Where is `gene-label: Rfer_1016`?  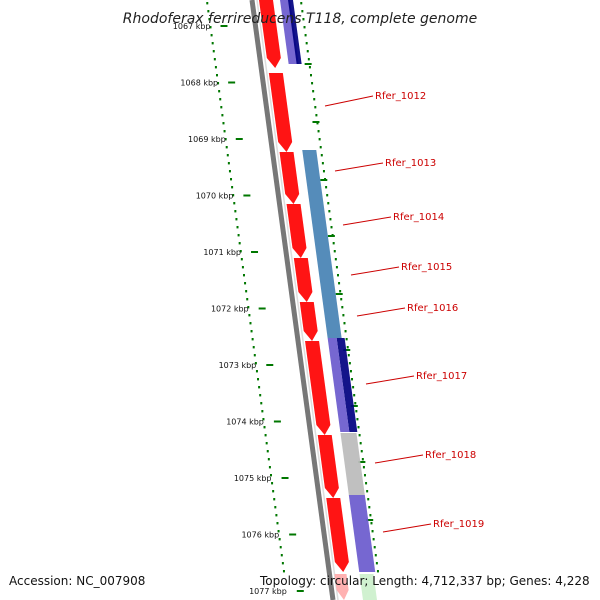 gene-label: Rfer_1016 is located at coordinates (432, 308).